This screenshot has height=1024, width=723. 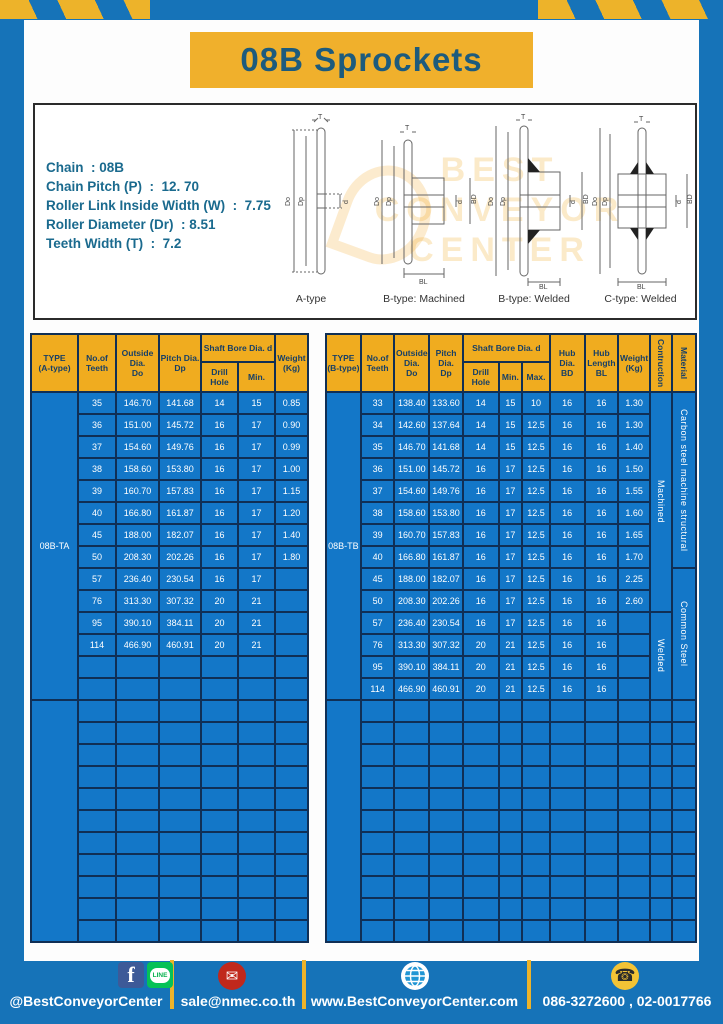 What do you see at coordinates (256, 601) in the screenshot?
I see `table-cell: 21` at bounding box center [256, 601].